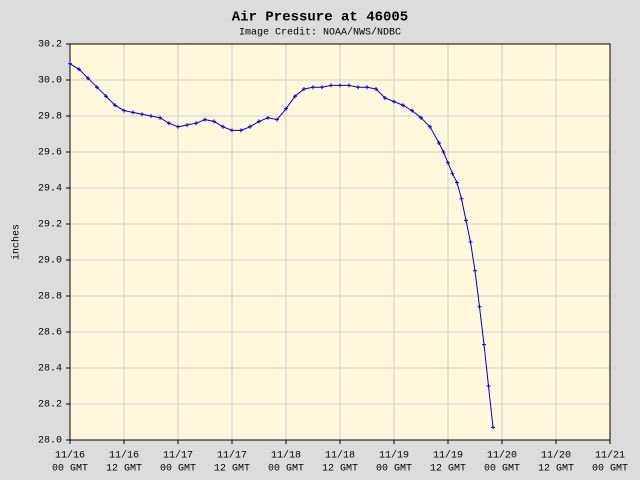 The width and height of the screenshot is (640, 480). Describe the element at coordinates (50, 405) in the screenshot. I see `y-tick-label: 28.2` at that location.